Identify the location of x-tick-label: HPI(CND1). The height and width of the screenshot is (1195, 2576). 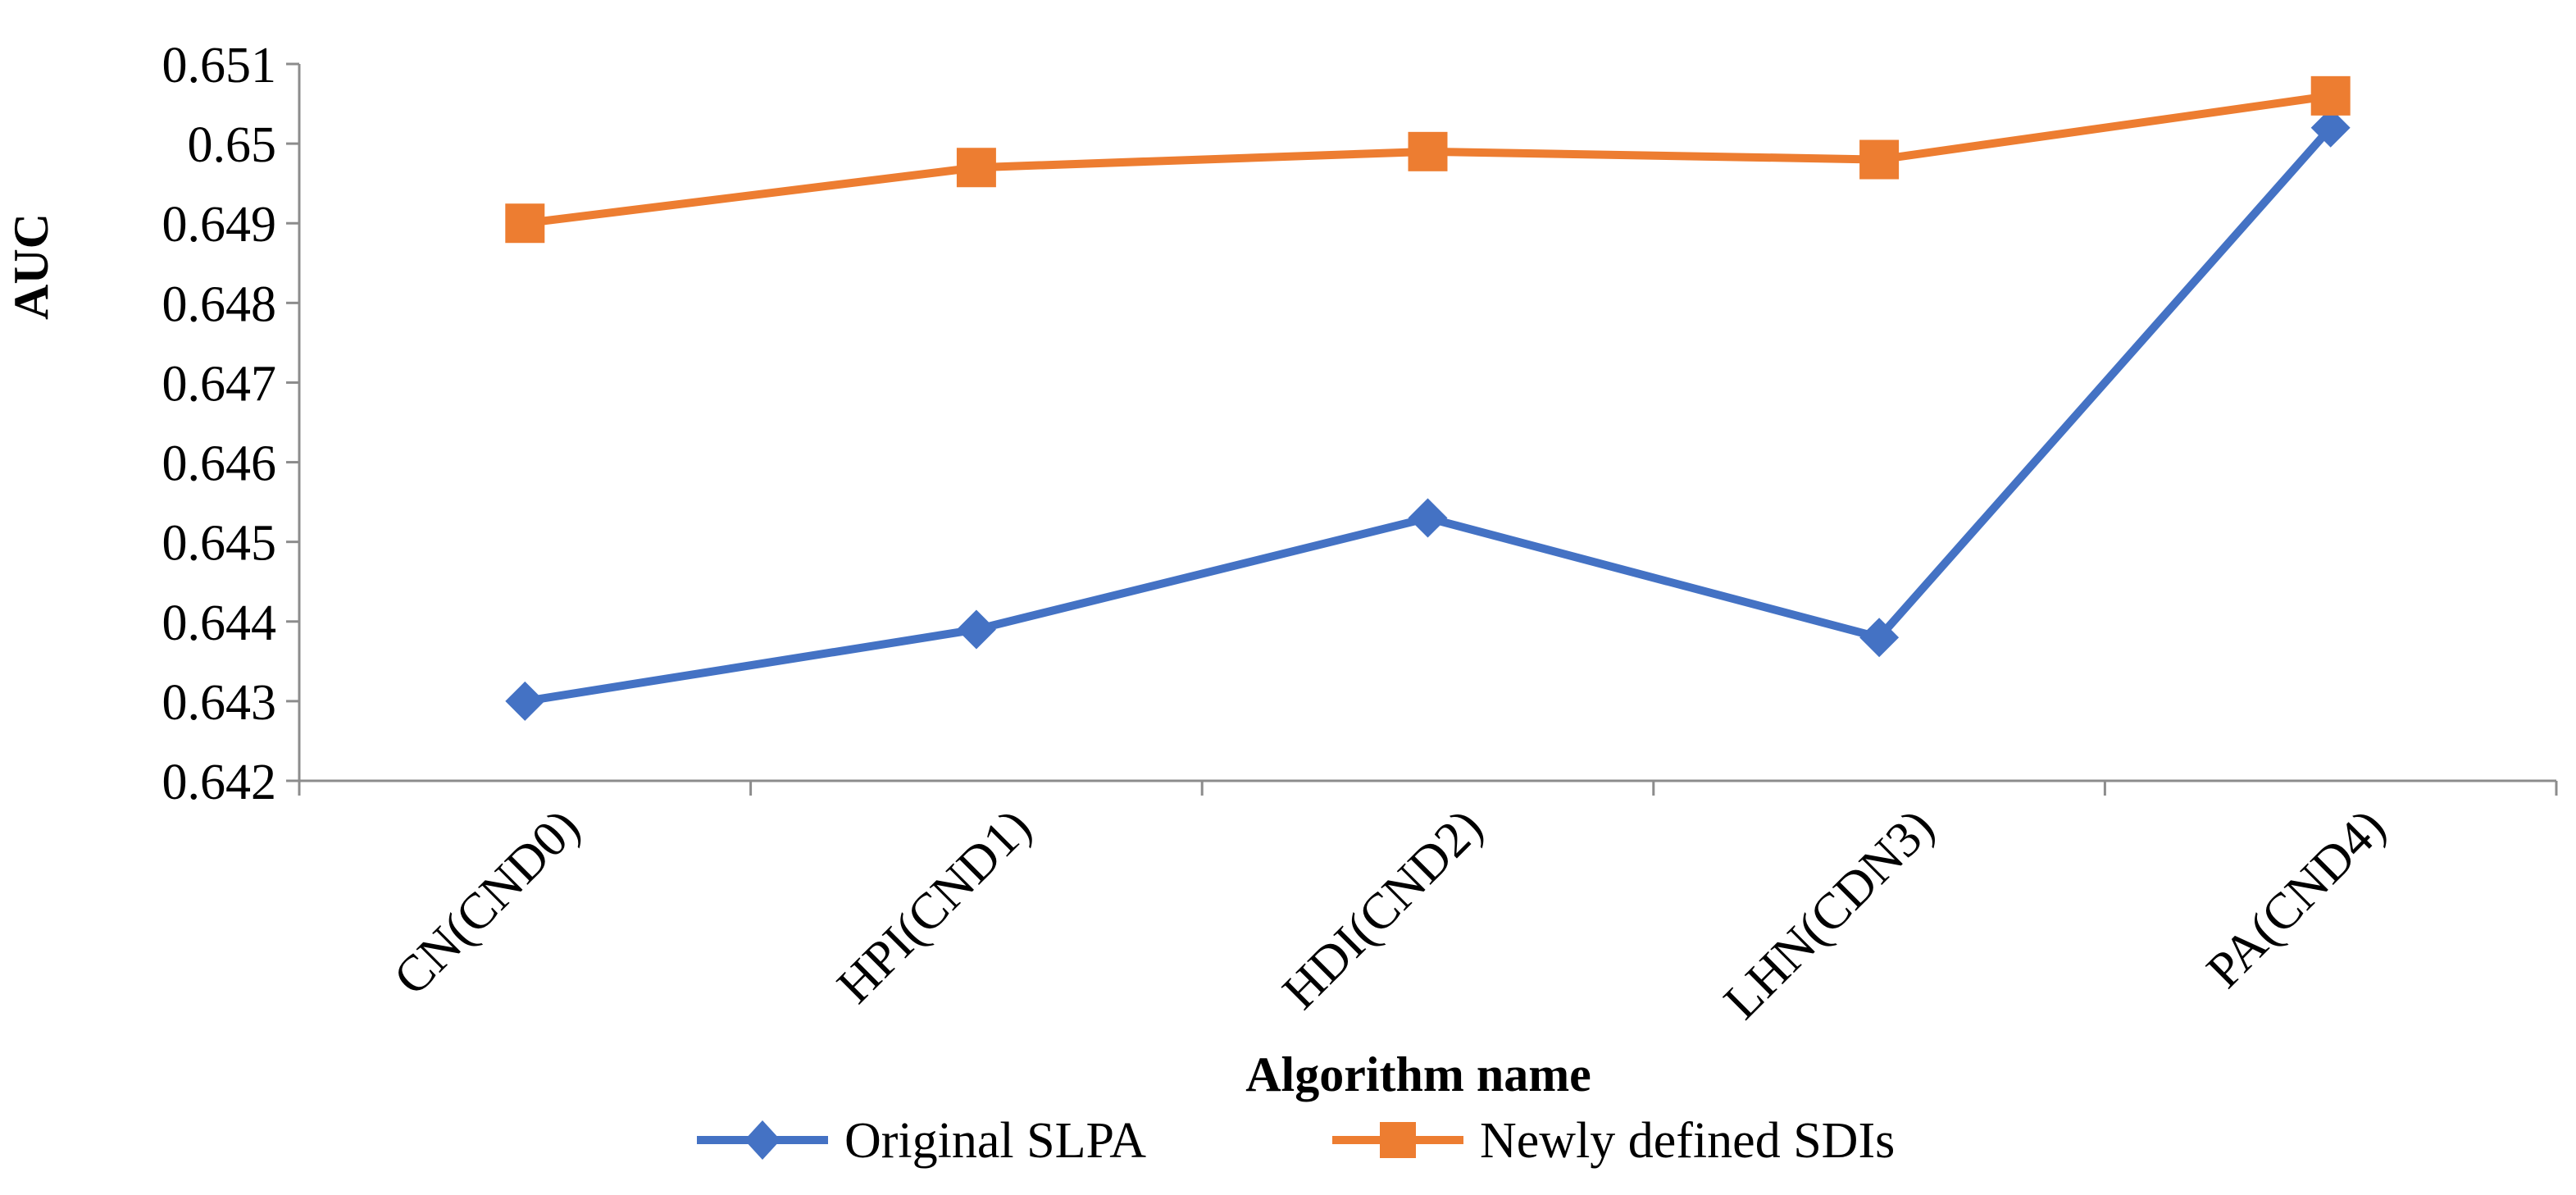
(933, 906).